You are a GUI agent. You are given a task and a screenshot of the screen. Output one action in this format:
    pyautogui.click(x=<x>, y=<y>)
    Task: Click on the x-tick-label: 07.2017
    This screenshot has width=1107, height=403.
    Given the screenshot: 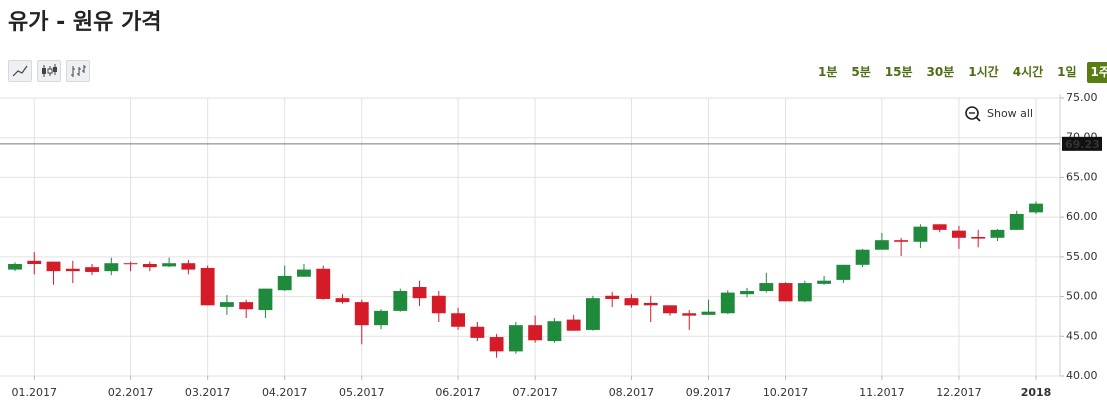 What is the action you would take?
    pyautogui.click(x=535, y=392)
    